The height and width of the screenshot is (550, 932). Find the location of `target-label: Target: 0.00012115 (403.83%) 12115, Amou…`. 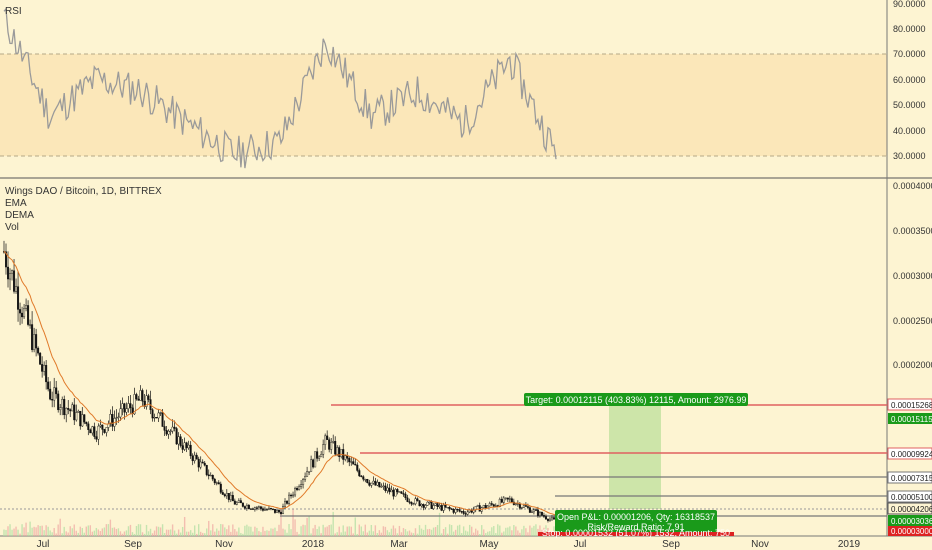

target-label: Target: 0.00012115 (403.83%) 12115, Amou… is located at coordinates (636, 399).